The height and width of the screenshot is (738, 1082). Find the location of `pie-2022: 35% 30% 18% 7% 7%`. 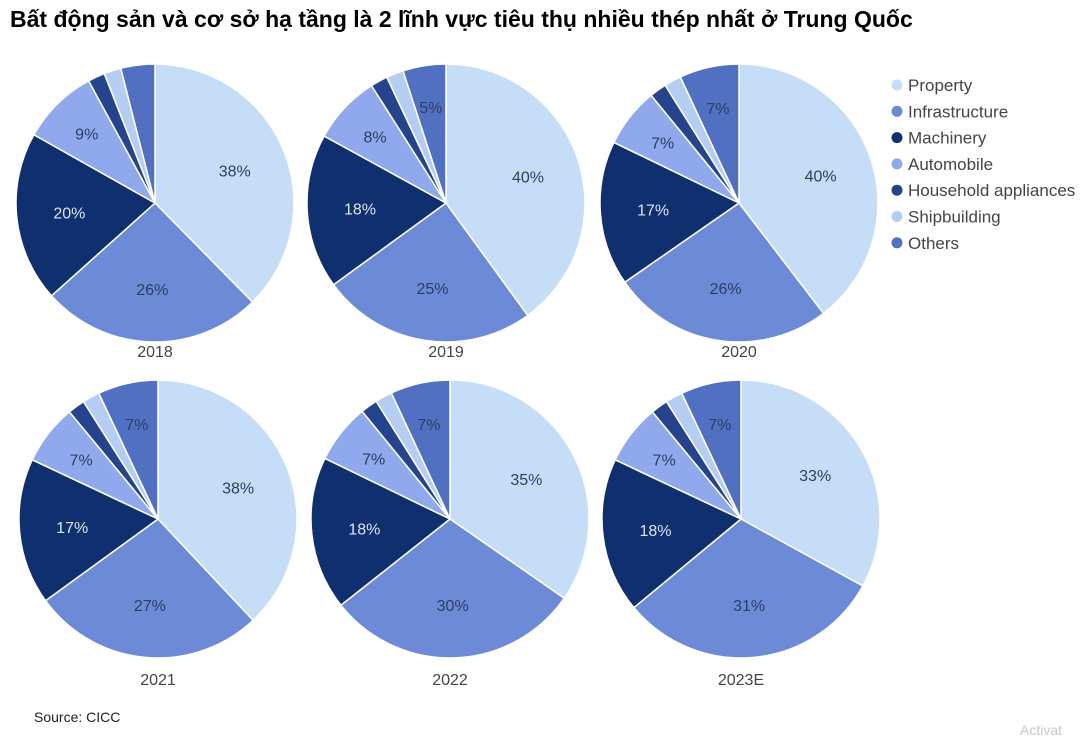

pie-2022: 35% 30% 18% 7% 7% is located at coordinates (450, 519).